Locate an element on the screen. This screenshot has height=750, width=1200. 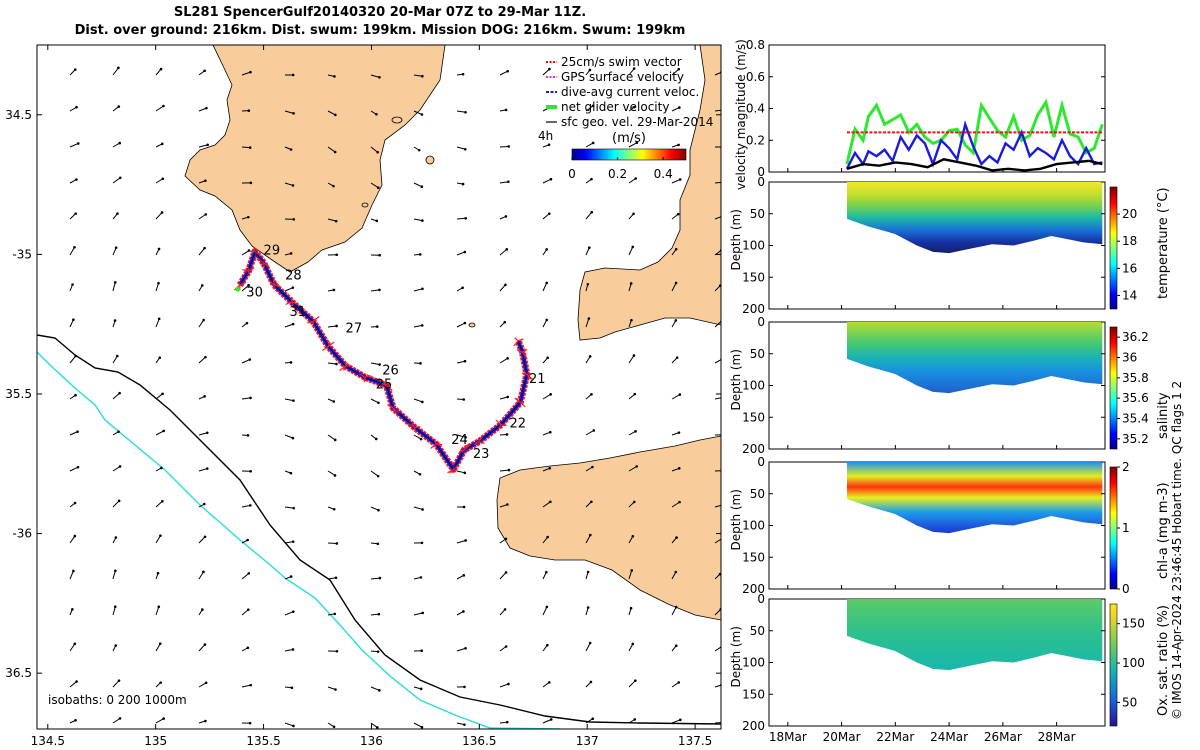
velocity-panel: 0 0.2 0.4 0.6 0.8 velocity magnitude (m/s) is located at coordinates (920, 114).